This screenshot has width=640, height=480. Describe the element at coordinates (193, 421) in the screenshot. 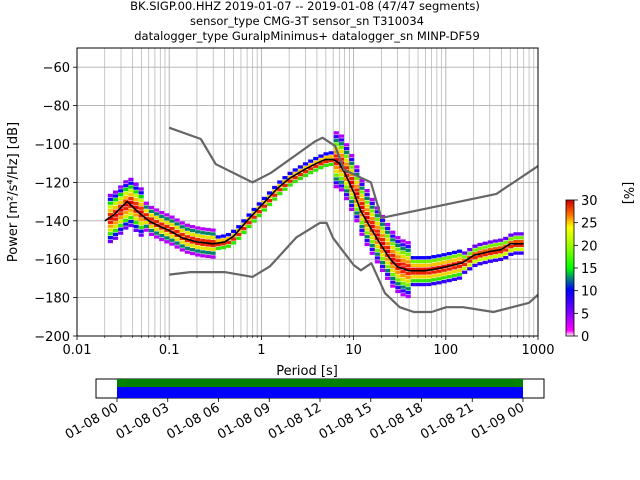

I see `timeline-tick-label: 01-08 06` at that location.